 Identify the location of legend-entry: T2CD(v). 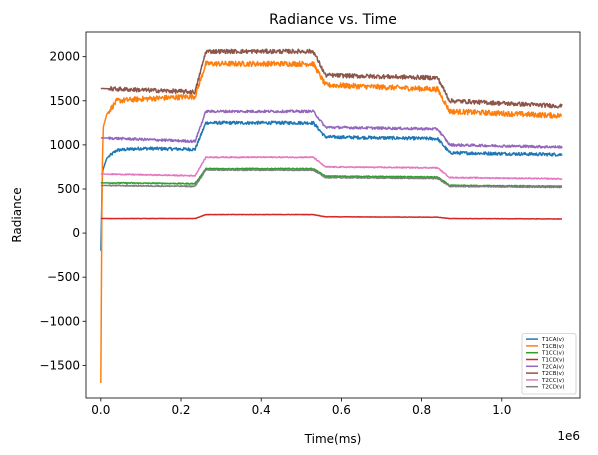
(552, 388).